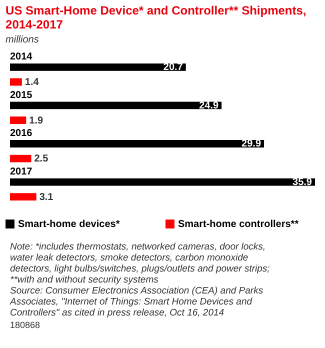 Image resolution: width=325 pixels, height=348 pixels. What do you see at coordinates (69, 224) in the screenshot?
I see `legend-label: Smart-home devices*` at bounding box center [69, 224].